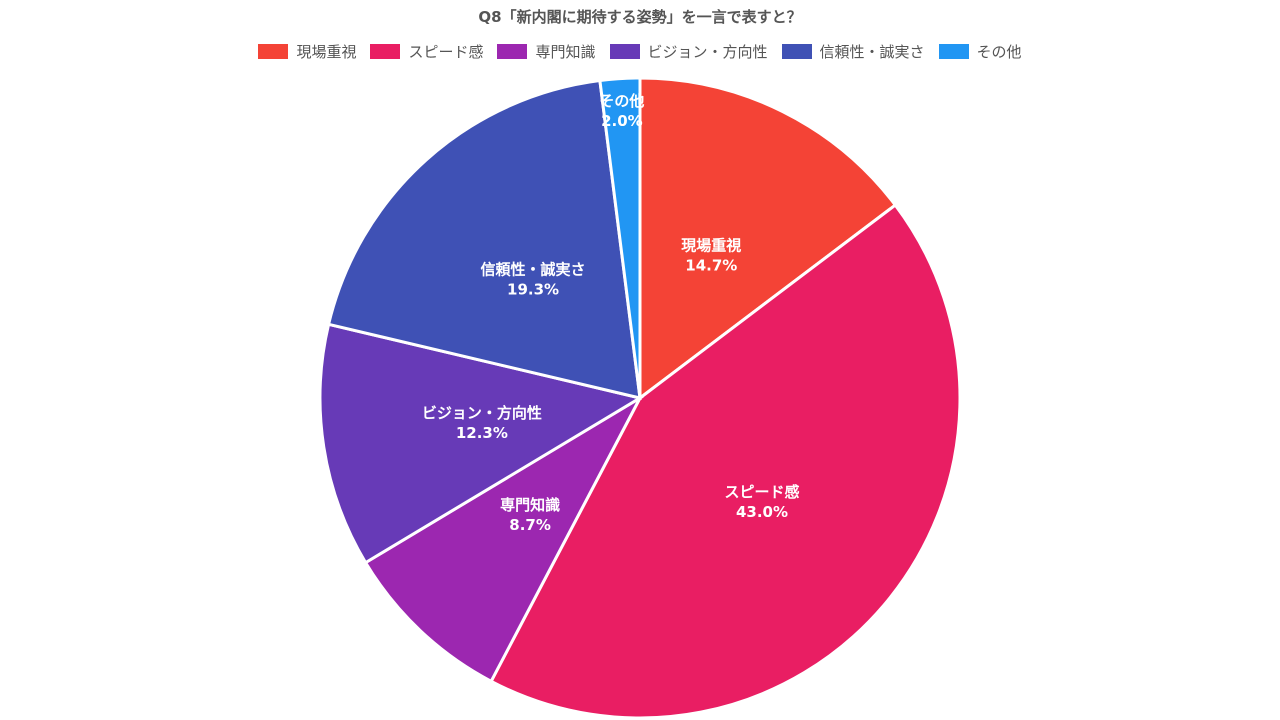 The width and height of the screenshot is (1280, 720). I want to click on slice-label: 現場重視, so click(711, 245).